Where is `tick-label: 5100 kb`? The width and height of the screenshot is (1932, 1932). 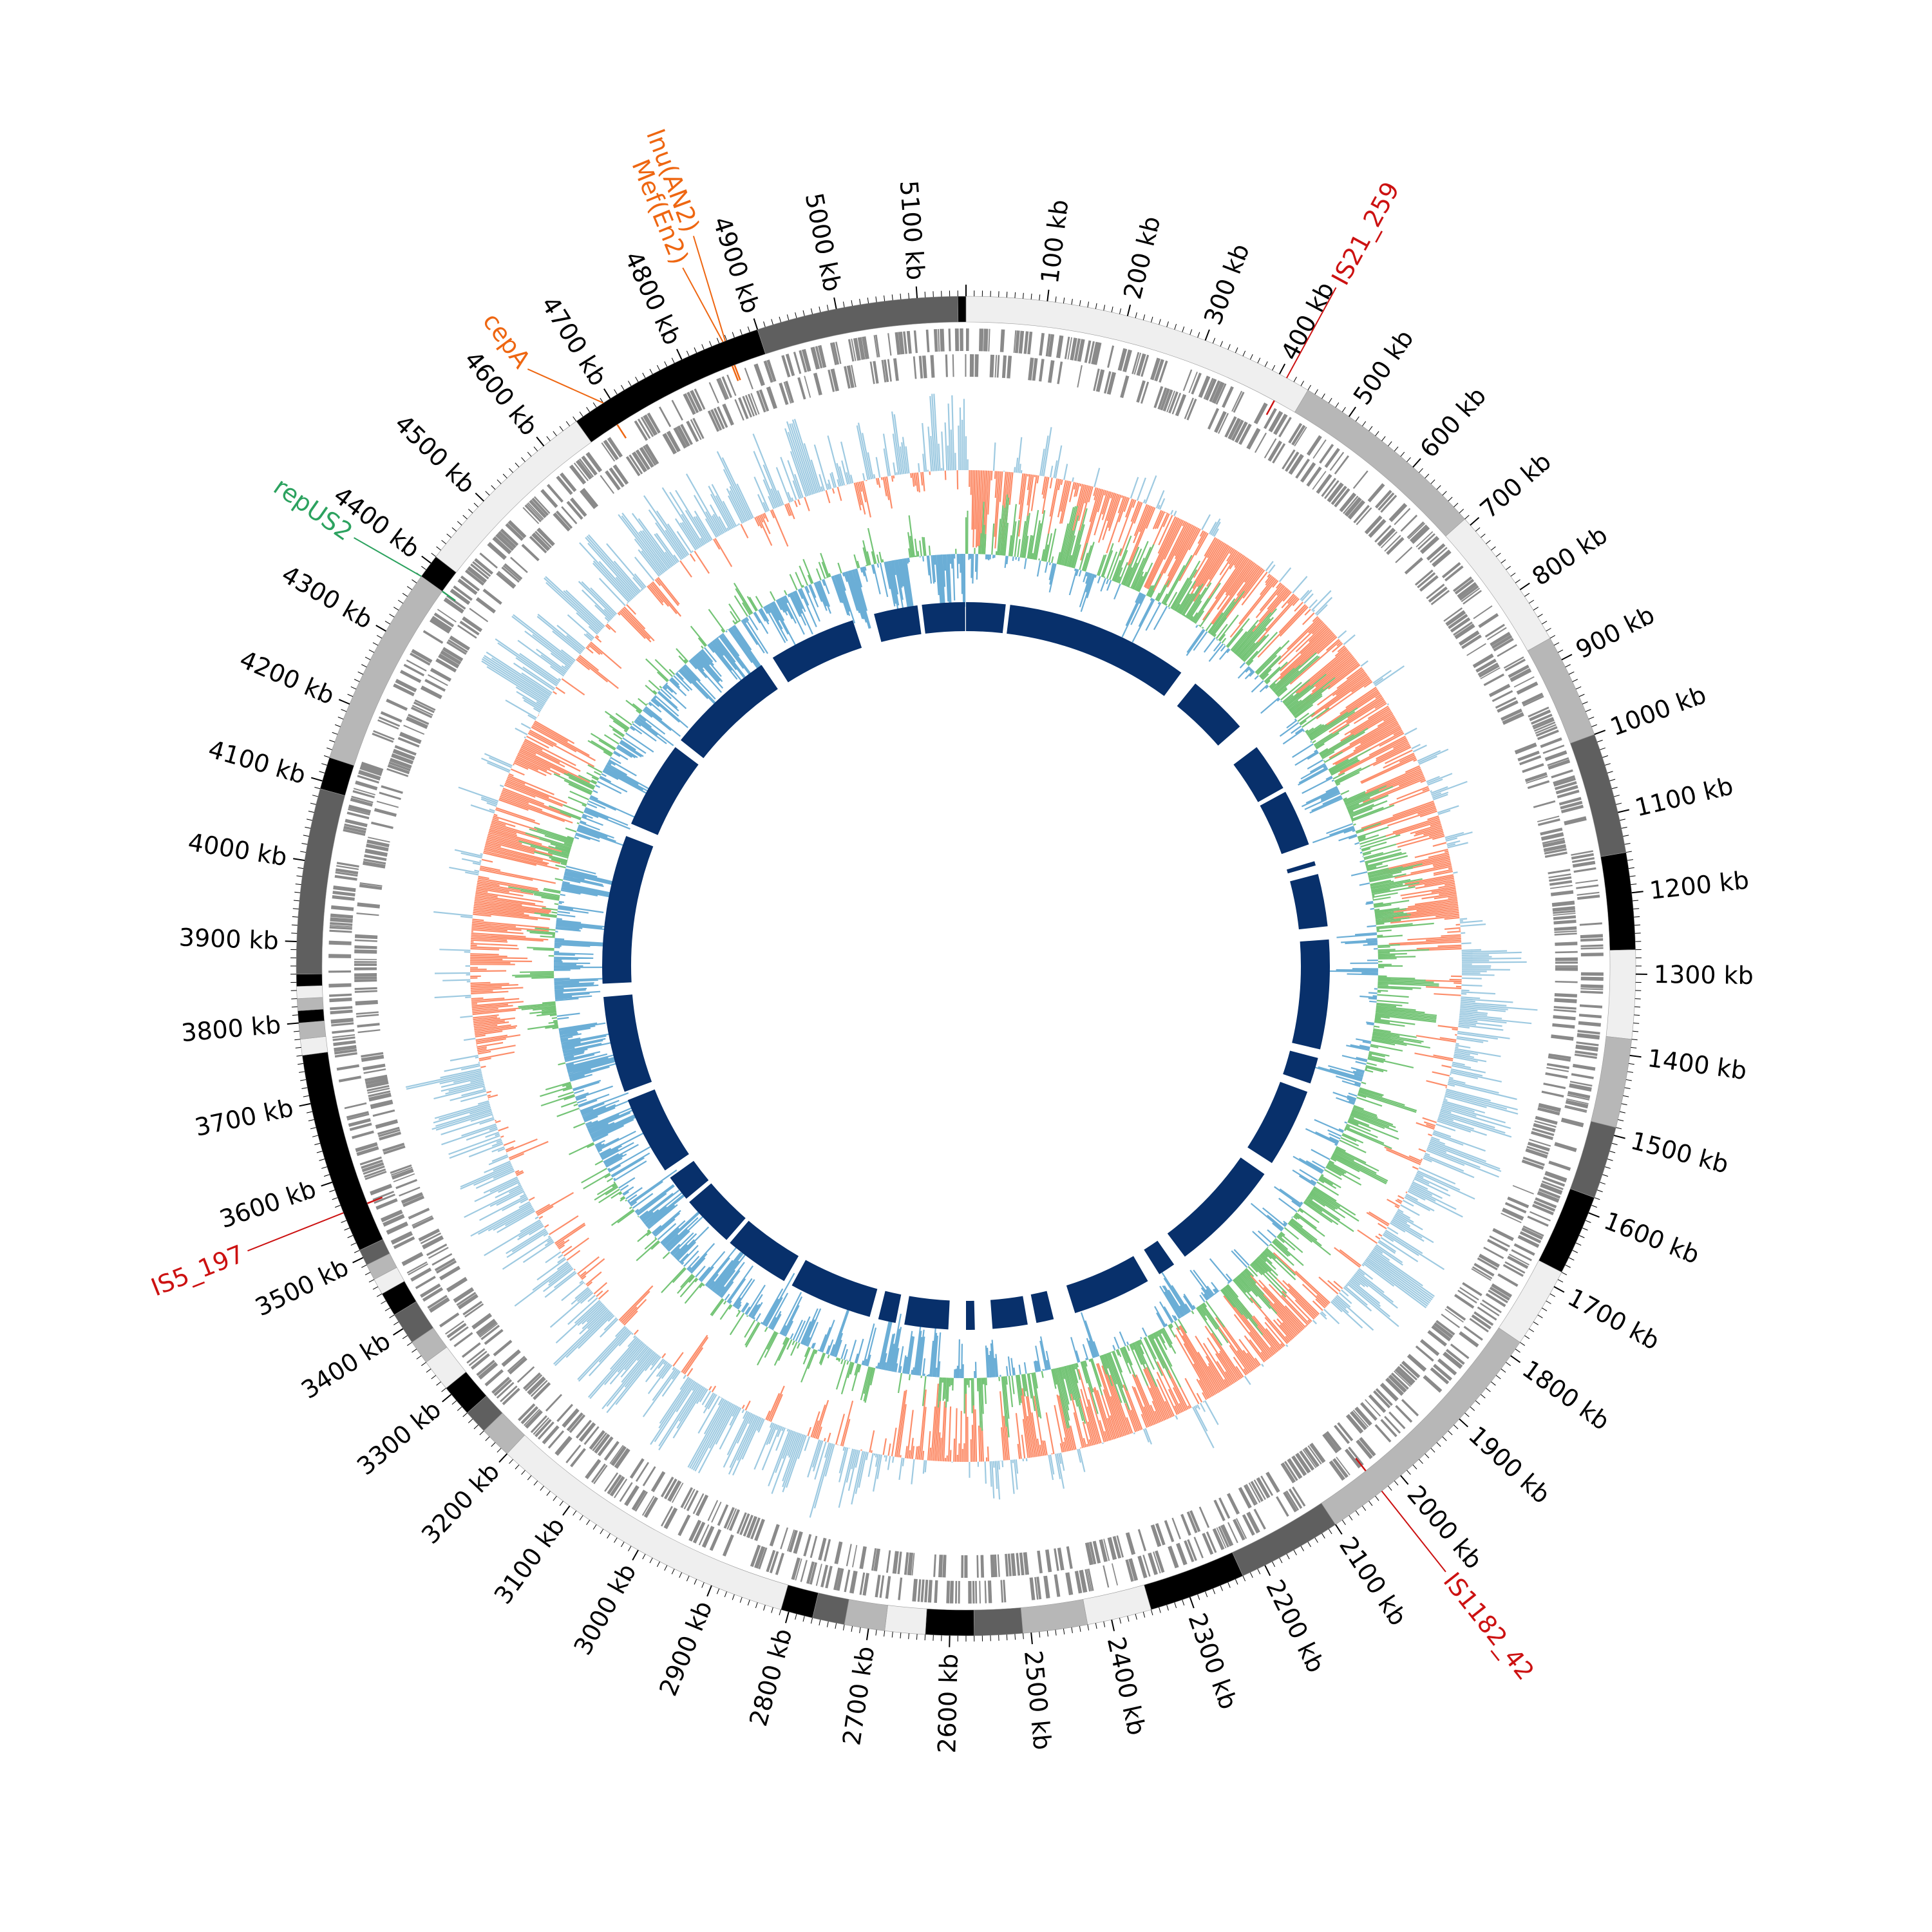
tick-label: 5100 kb is located at coordinates (912, 231).